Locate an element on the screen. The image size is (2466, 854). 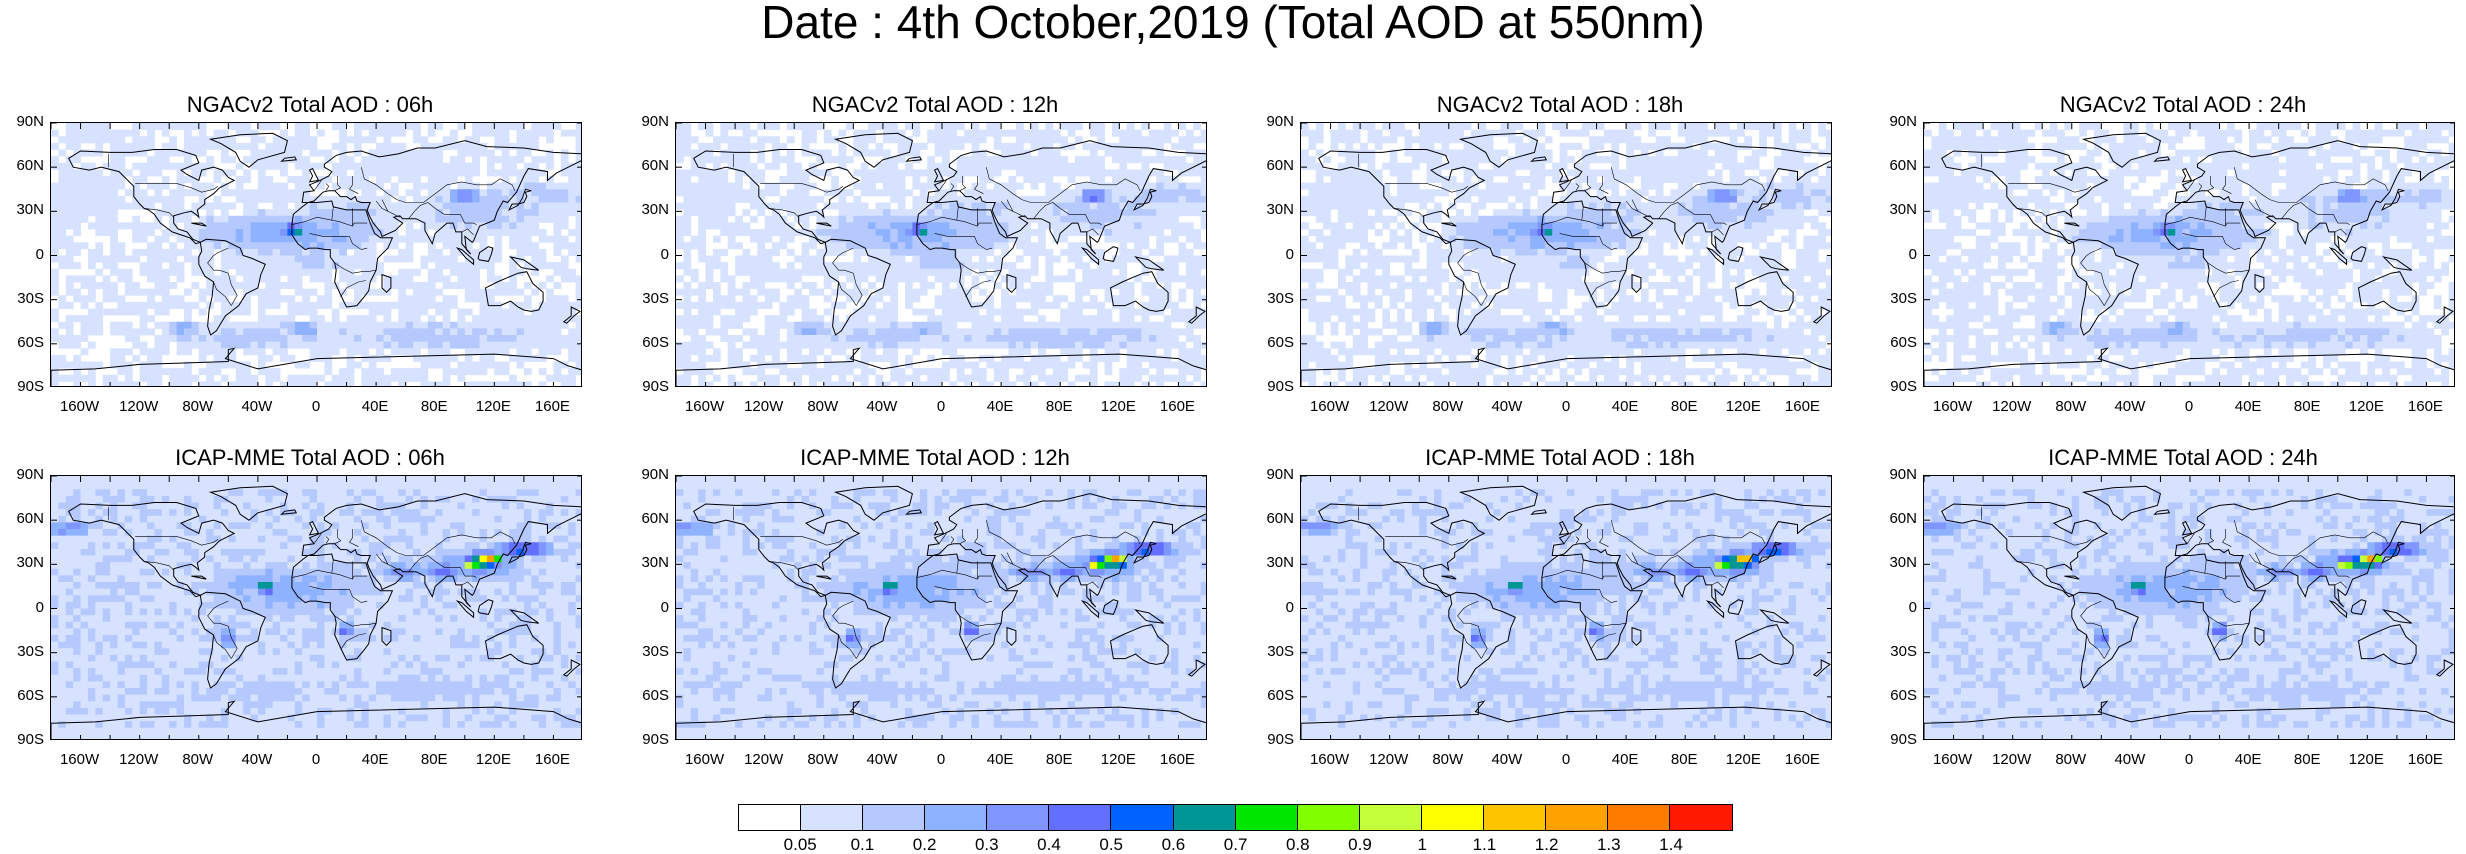
colorbar-tick-label: 1 is located at coordinates (1422, 845).